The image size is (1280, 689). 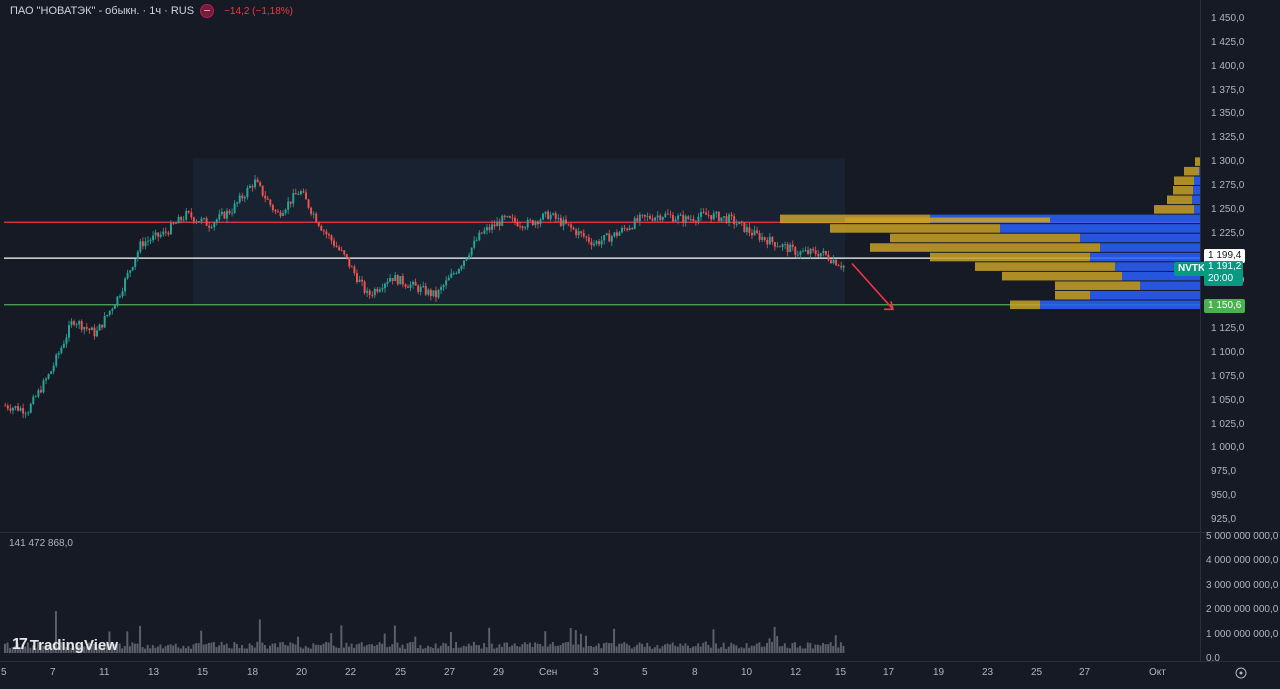 I want to click on remove-indicator-icon, so click(x=207, y=11).